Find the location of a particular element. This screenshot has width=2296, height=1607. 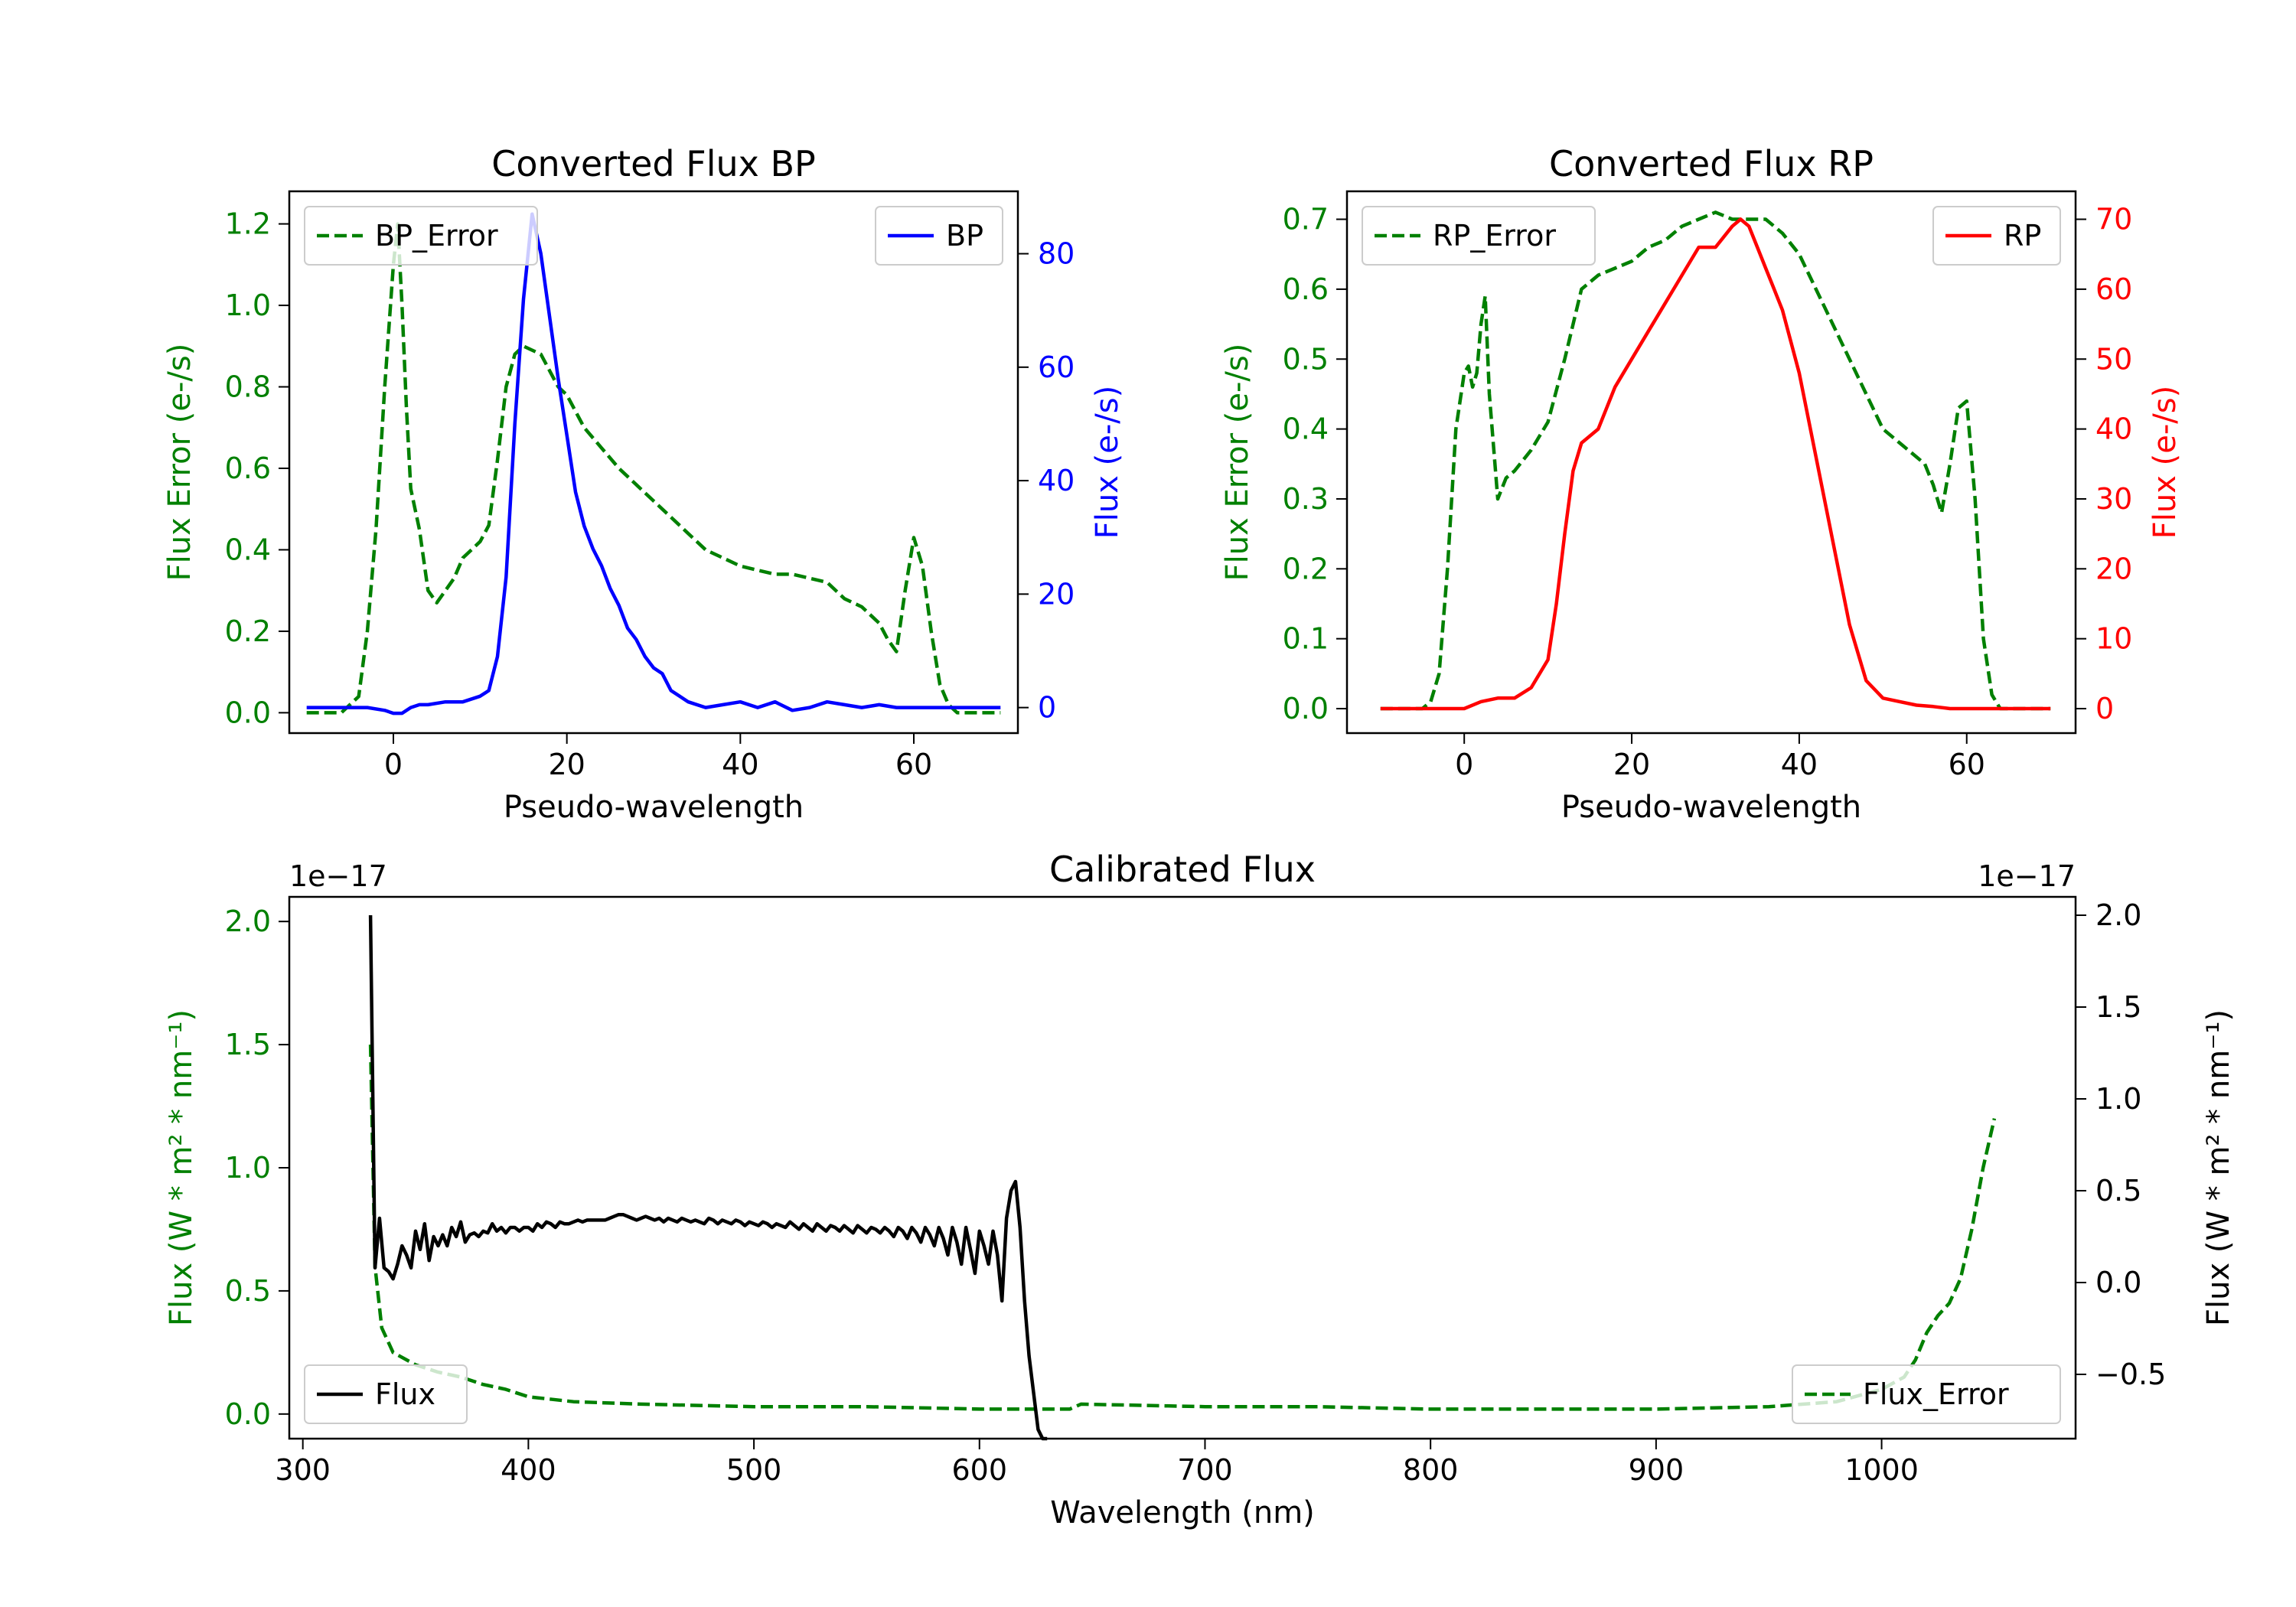

legend-label: Flux_Error is located at coordinates (1936, 1394).